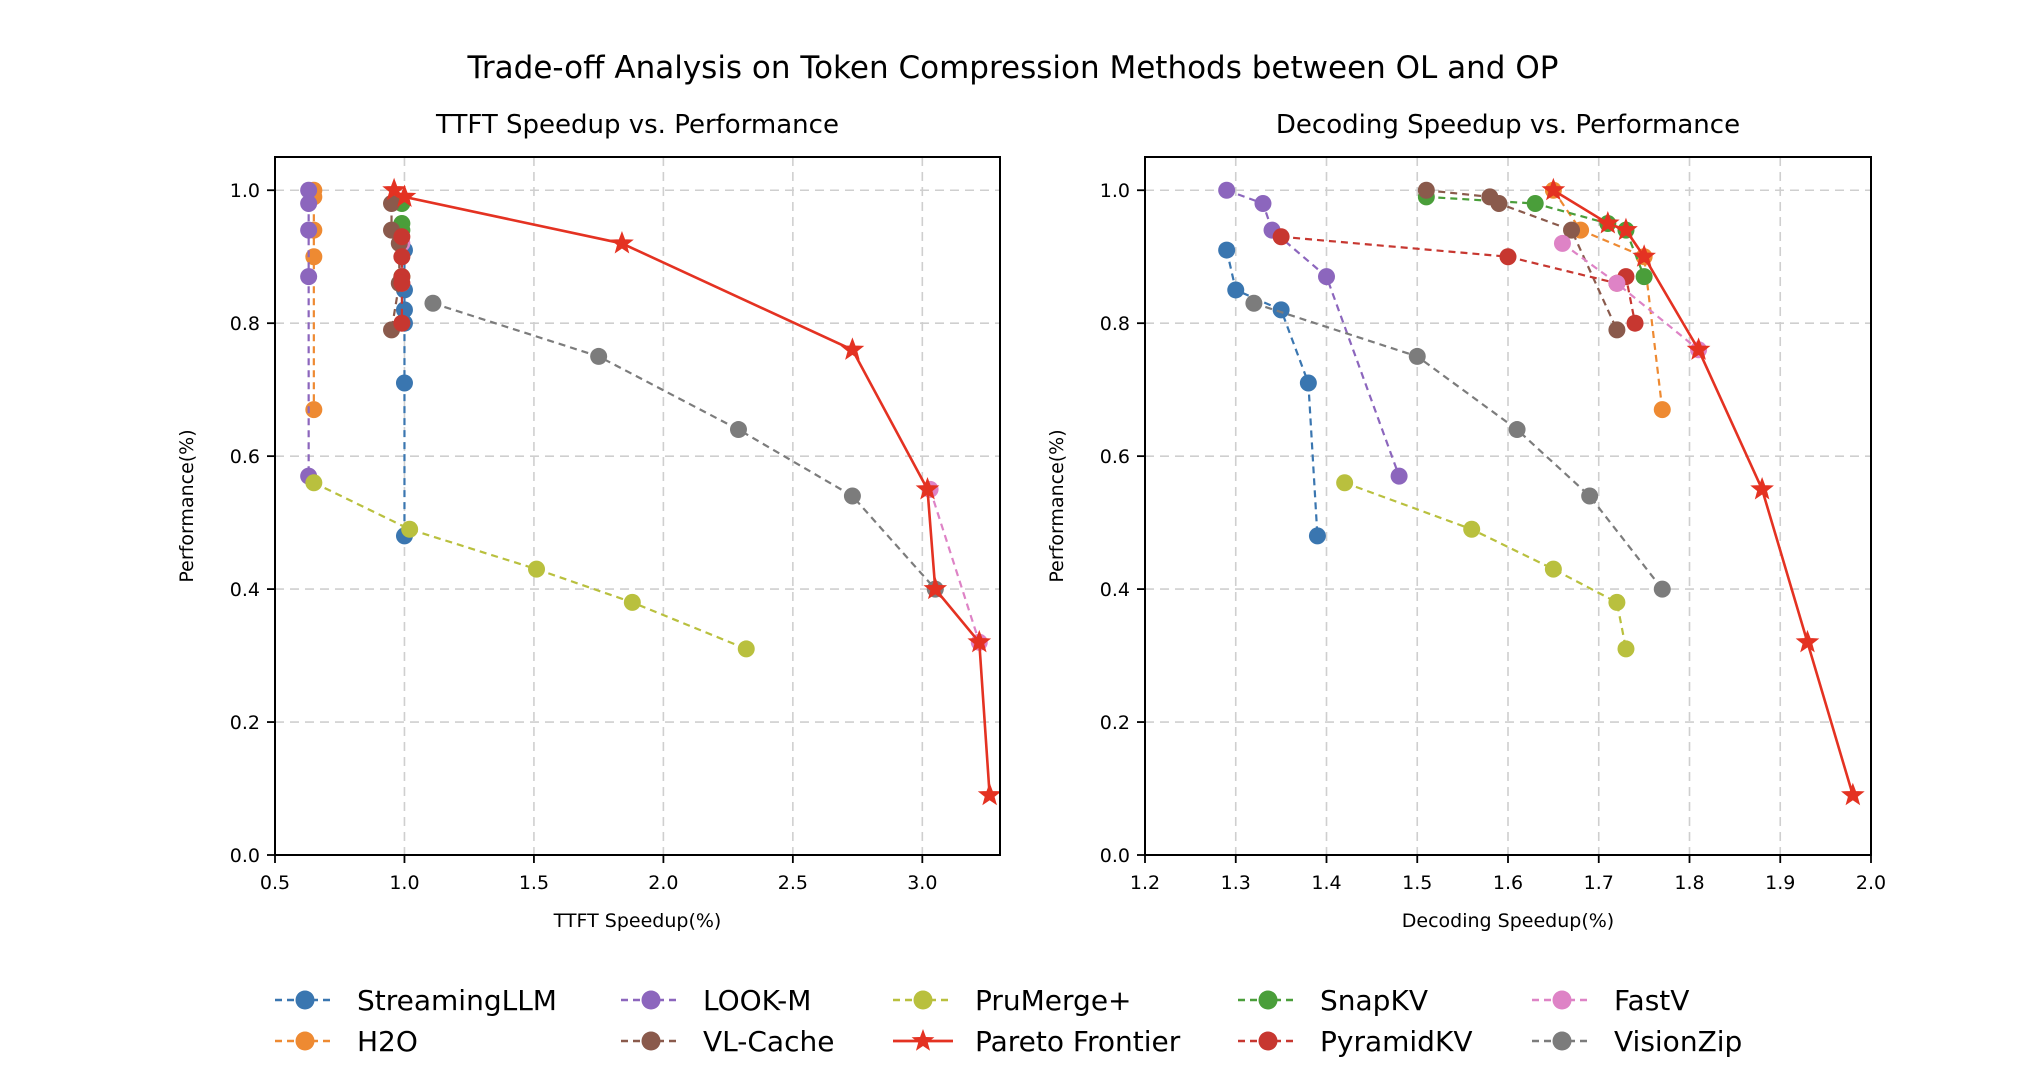 The image size is (2026, 1084). Describe the element at coordinates (757, 1000) in the screenshot. I see `legend-label: LOOK-M` at that location.